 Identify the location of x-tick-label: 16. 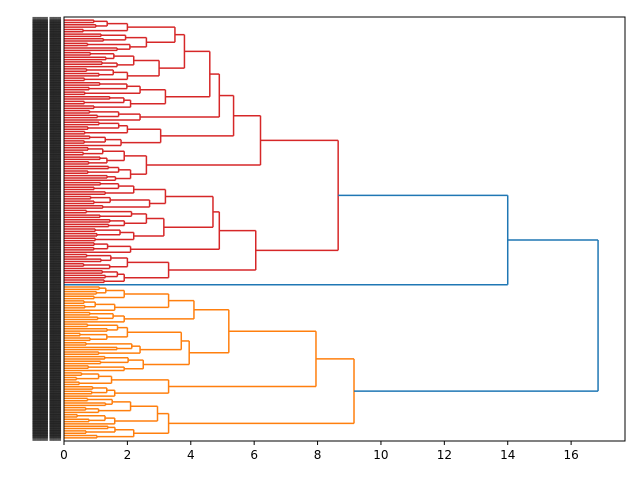
(570, 455).